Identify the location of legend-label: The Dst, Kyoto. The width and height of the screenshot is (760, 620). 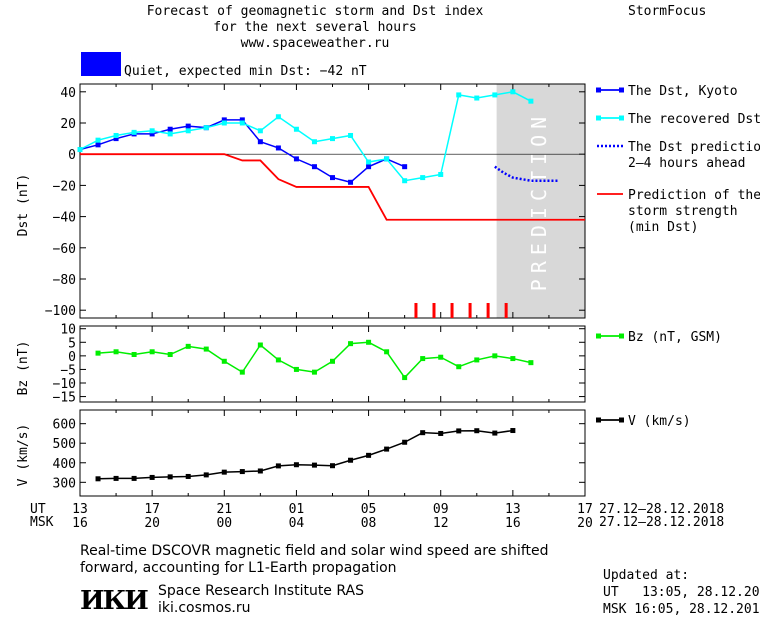
(683, 91).